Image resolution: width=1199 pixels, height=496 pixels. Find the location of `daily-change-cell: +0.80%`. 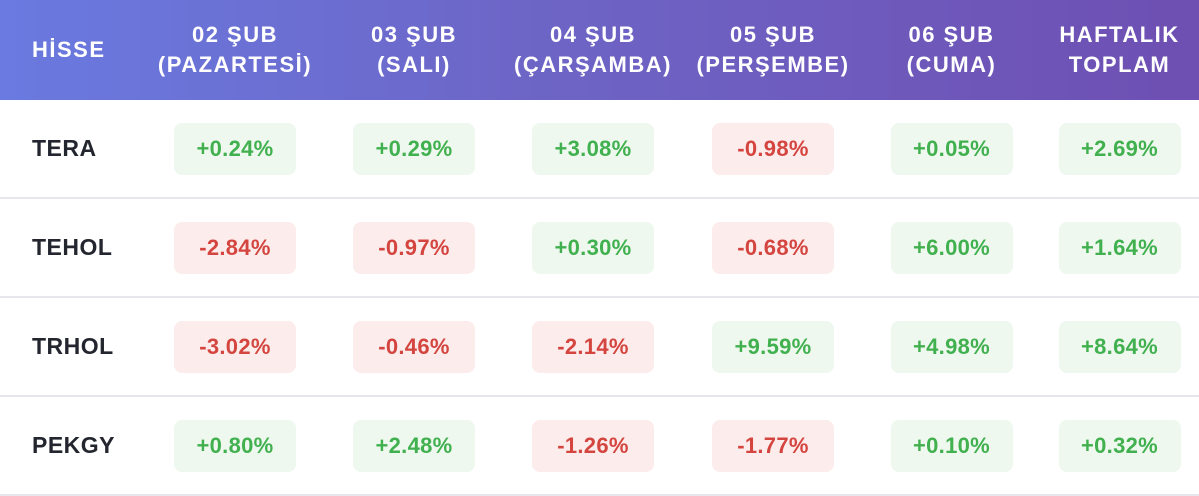

daily-change-cell: +0.80% is located at coordinates (235, 445).